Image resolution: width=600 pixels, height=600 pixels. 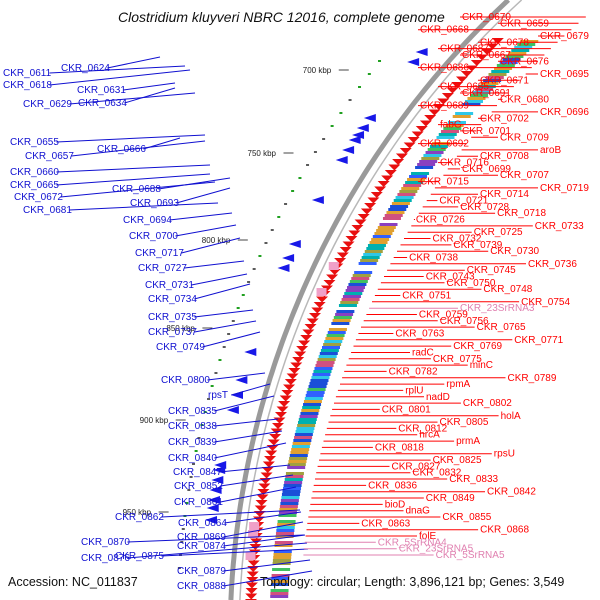 I want to click on right-gene-label: CKR_0833, so click(x=473, y=479).